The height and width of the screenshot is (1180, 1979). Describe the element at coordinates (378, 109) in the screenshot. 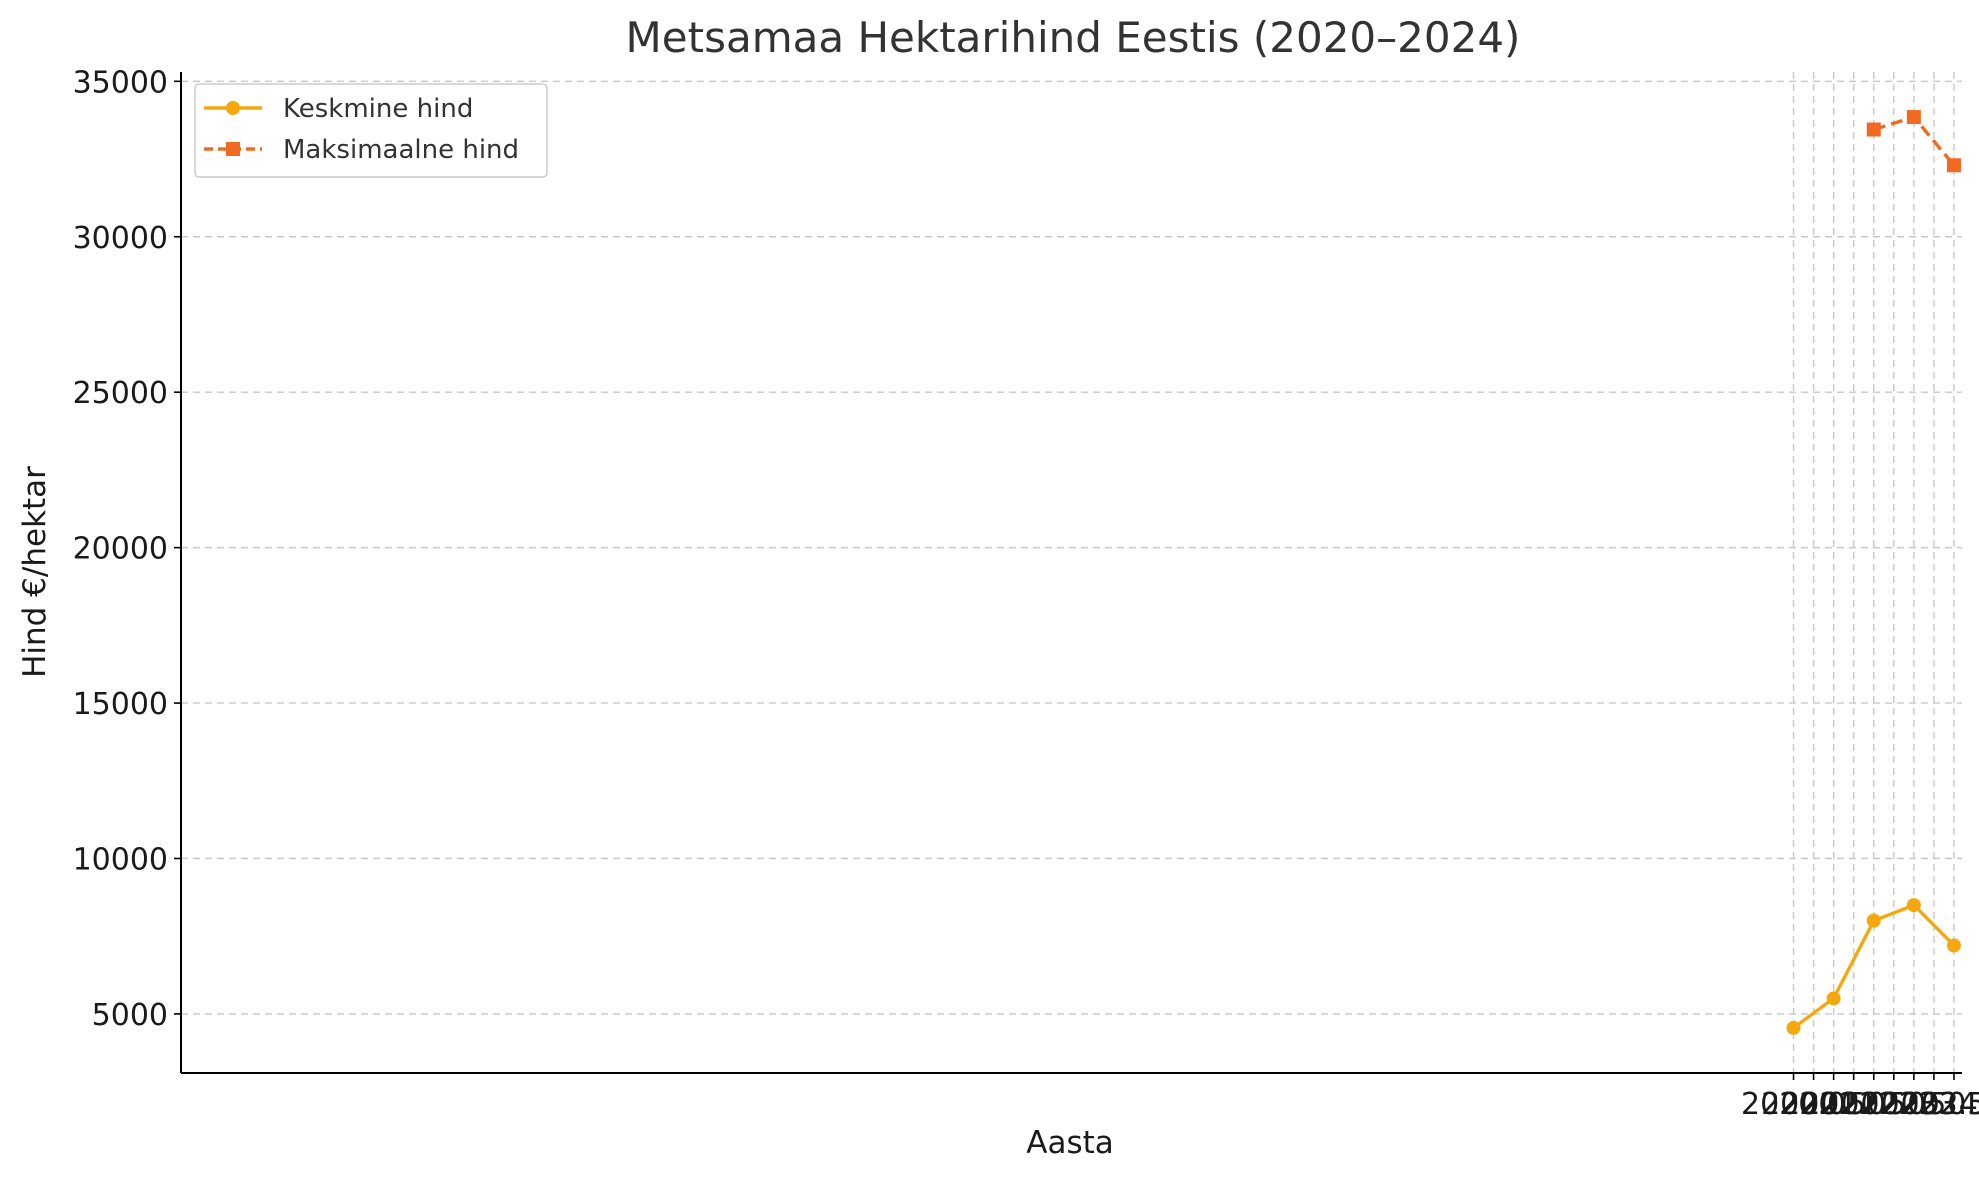

I see `legend-label: Keskmine hind` at that location.